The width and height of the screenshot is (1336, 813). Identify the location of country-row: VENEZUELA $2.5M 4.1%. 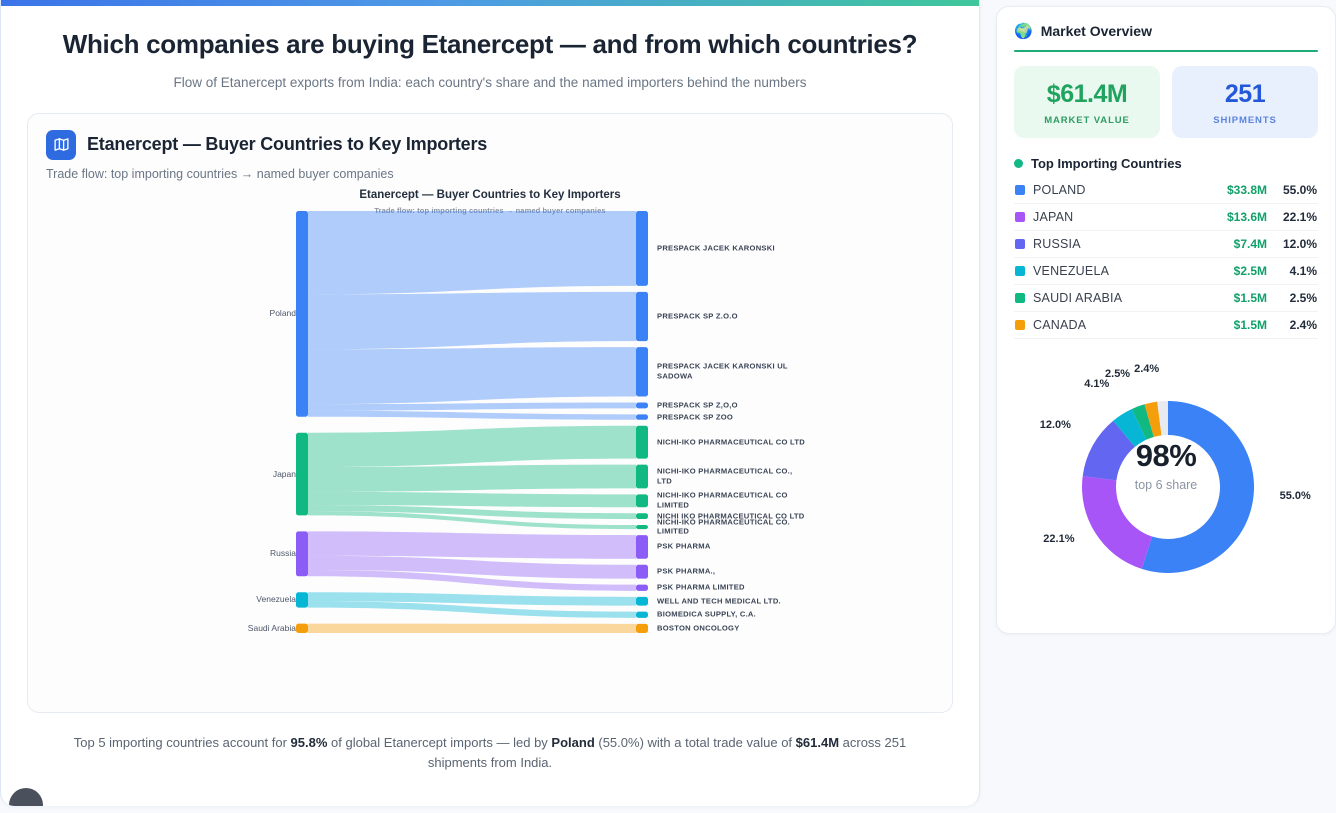
(1166, 271).